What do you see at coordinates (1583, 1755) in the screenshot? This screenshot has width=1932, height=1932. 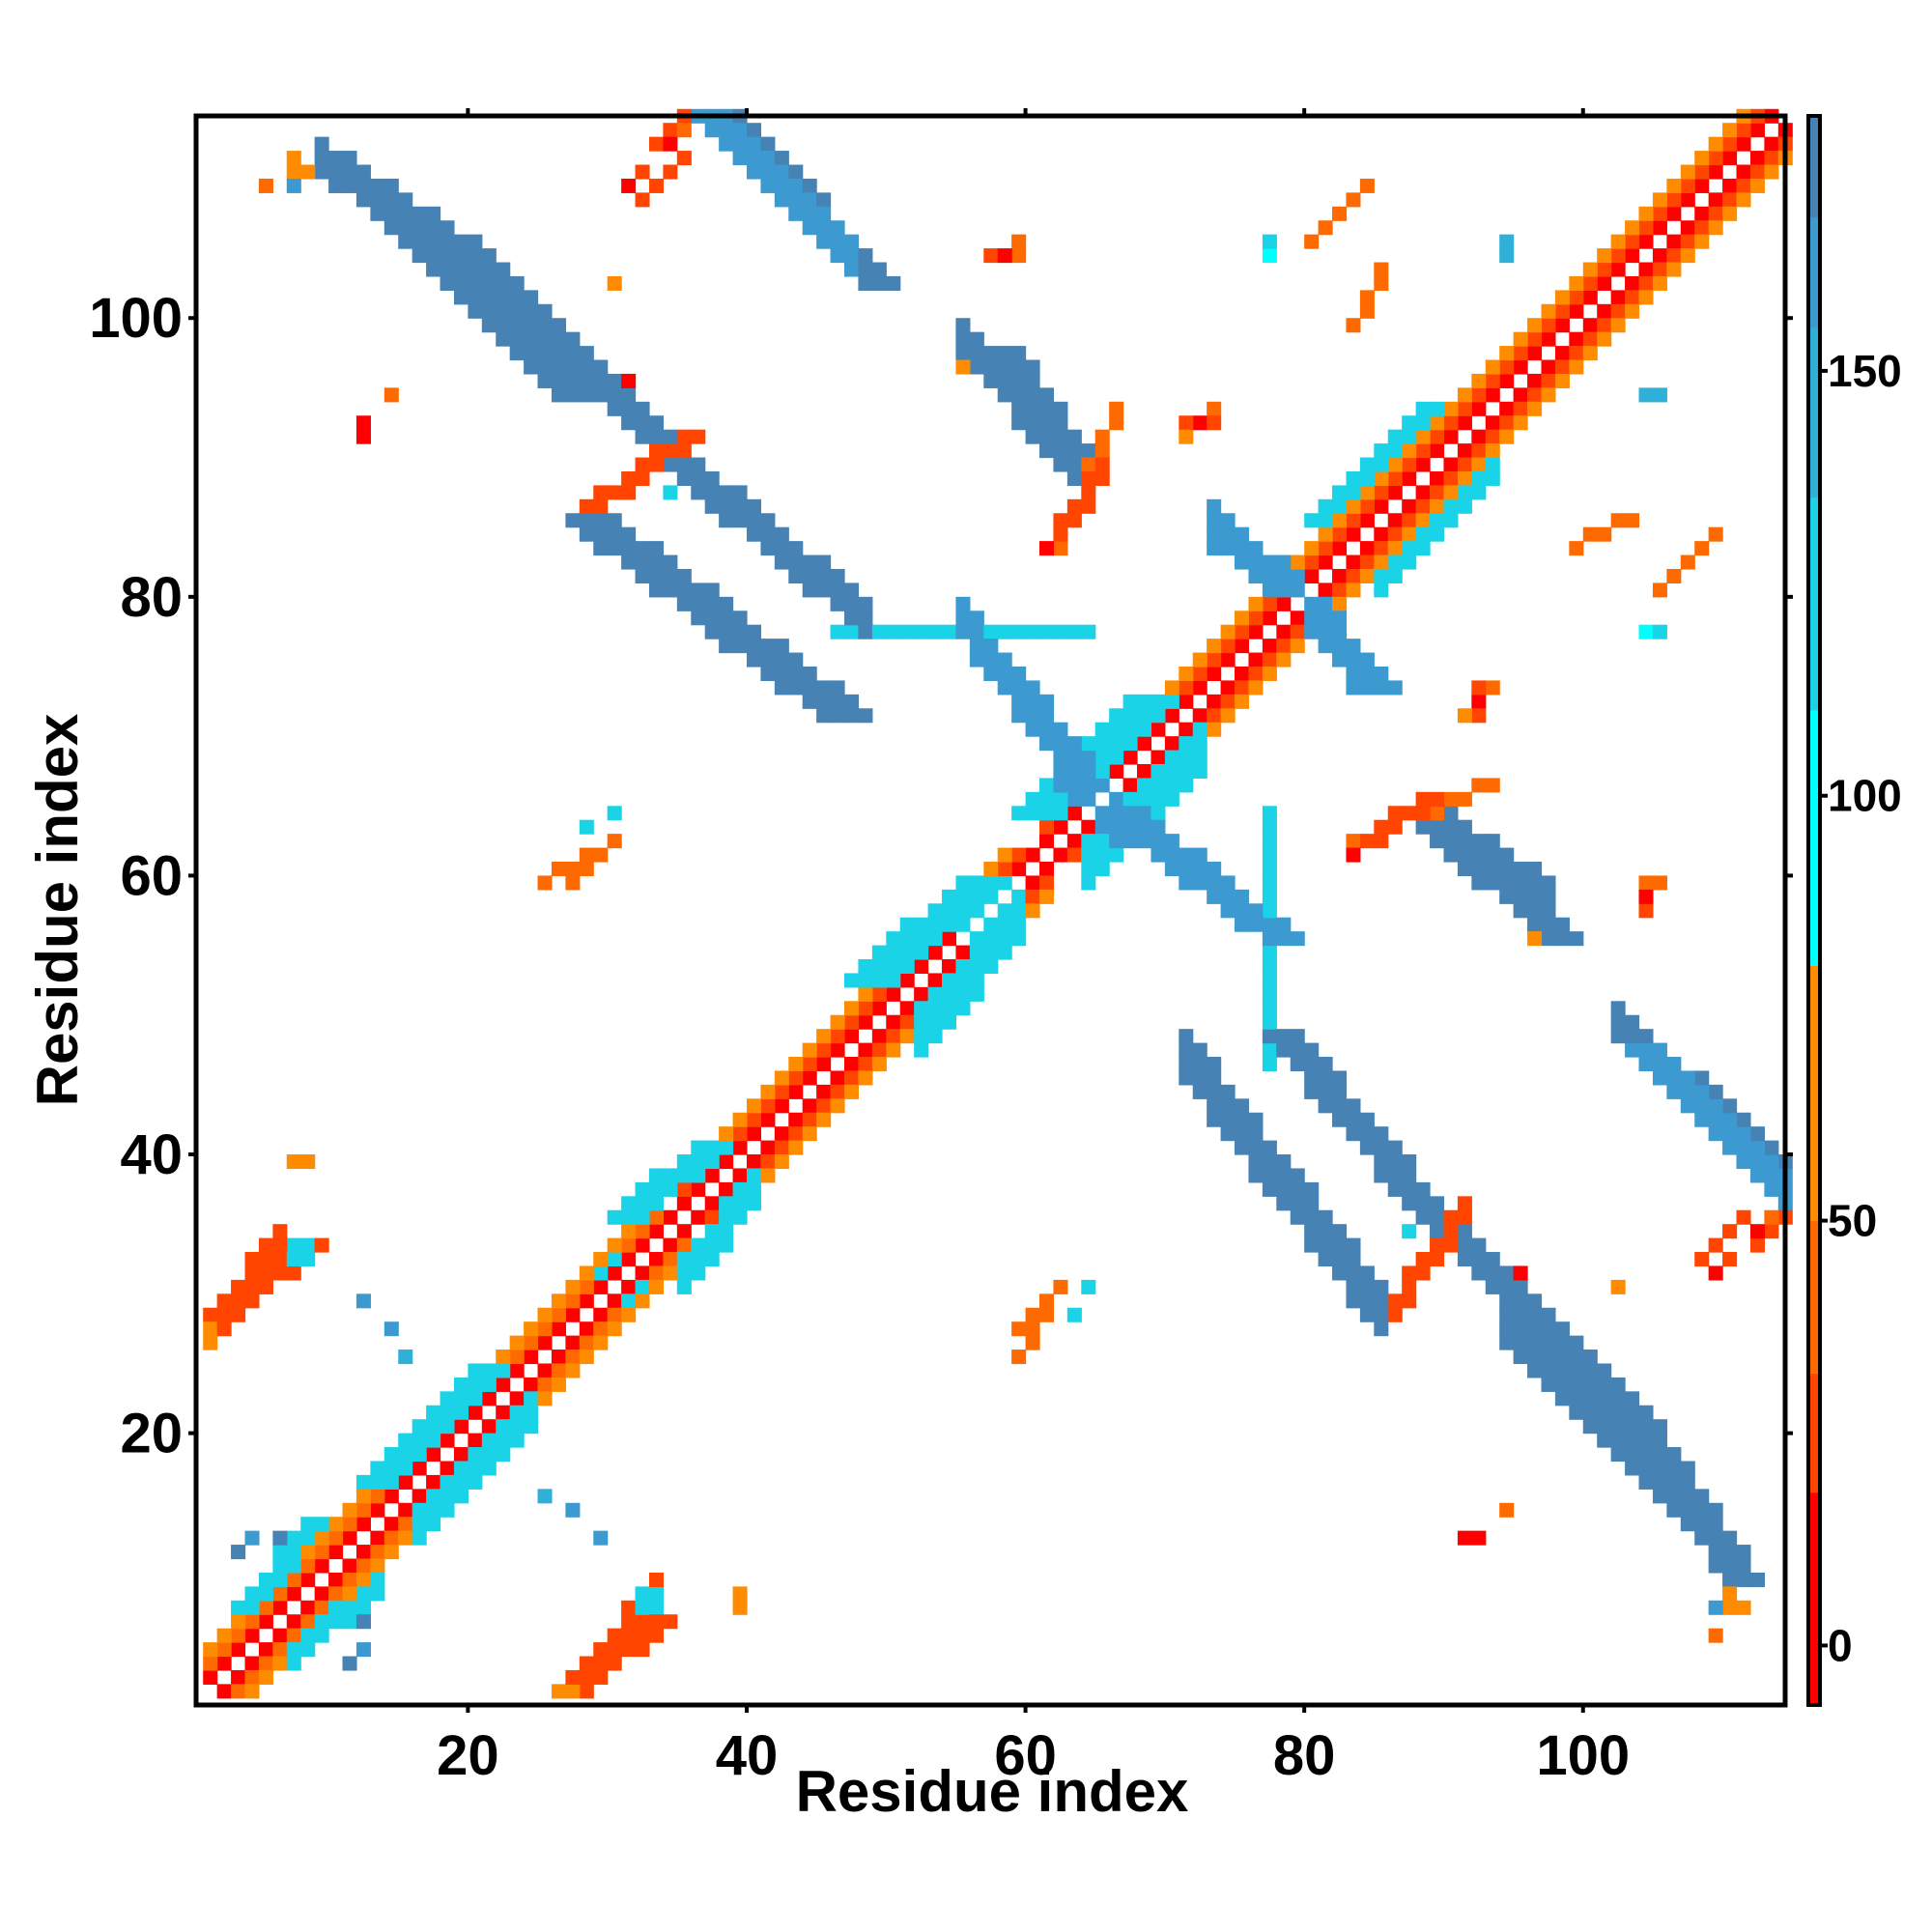 I see `x-tick-label: 100` at bounding box center [1583, 1755].